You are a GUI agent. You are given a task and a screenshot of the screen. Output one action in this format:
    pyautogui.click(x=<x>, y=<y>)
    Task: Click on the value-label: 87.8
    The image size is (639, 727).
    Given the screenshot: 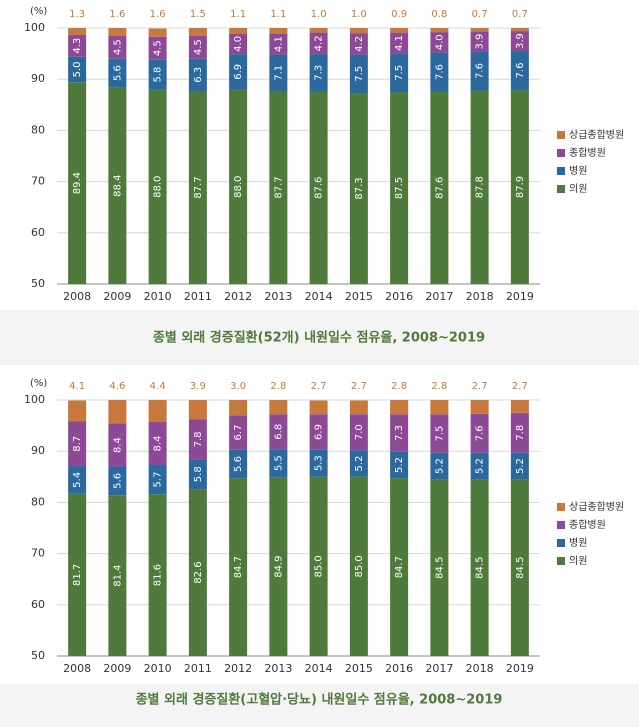 What is the action you would take?
    pyautogui.click(x=480, y=187)
    